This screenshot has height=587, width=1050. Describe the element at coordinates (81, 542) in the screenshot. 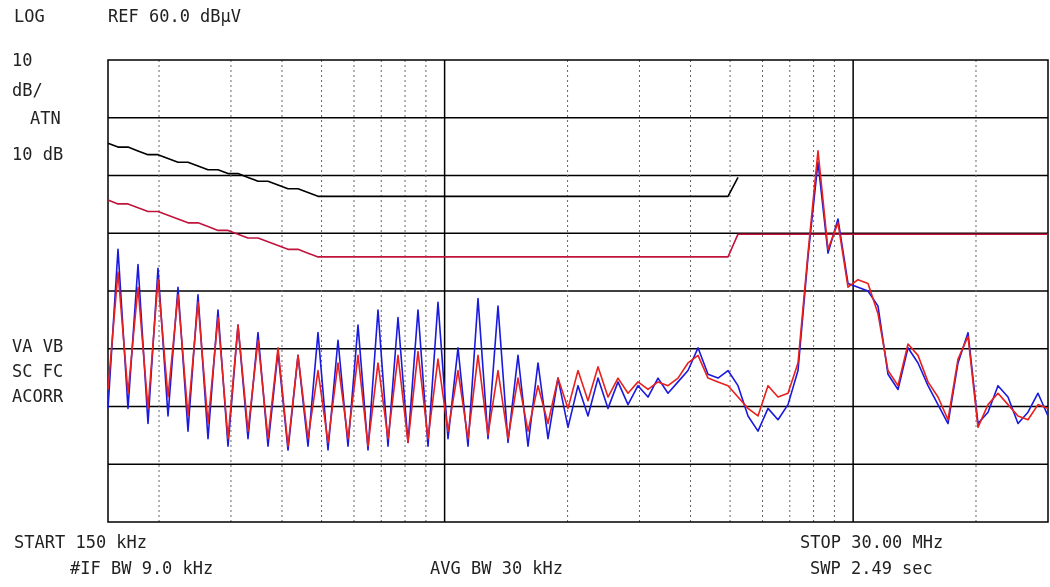

I see `text: START 150 kHz` at that location.